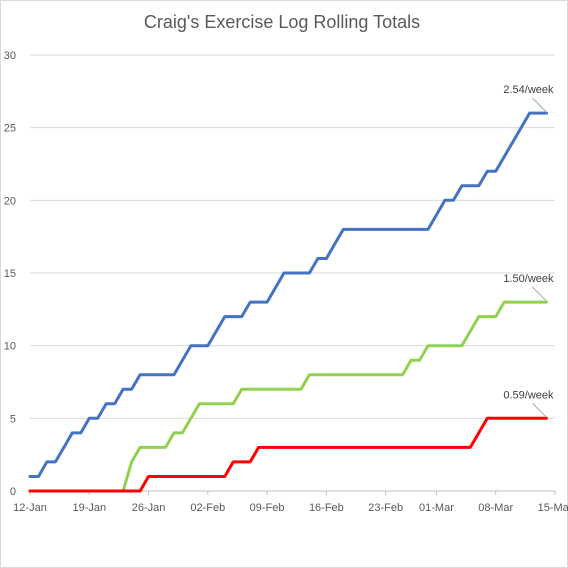  I want to click on x-tick-label: 08-Mar, so click(495, 508).